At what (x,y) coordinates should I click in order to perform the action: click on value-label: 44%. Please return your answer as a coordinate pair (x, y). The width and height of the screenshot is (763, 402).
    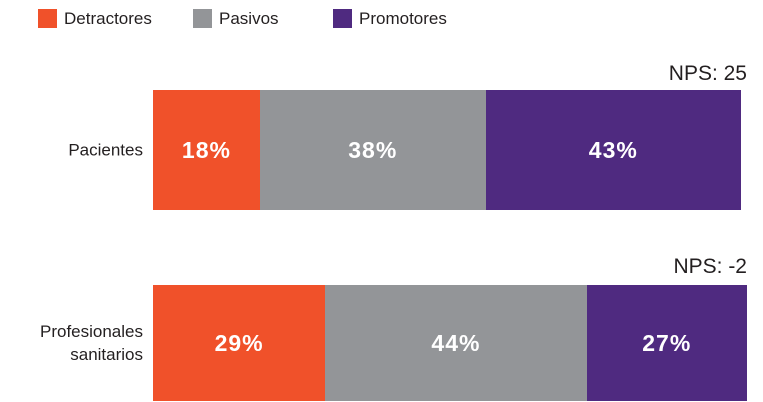
    Looking at the image, I should click on (456, 342).